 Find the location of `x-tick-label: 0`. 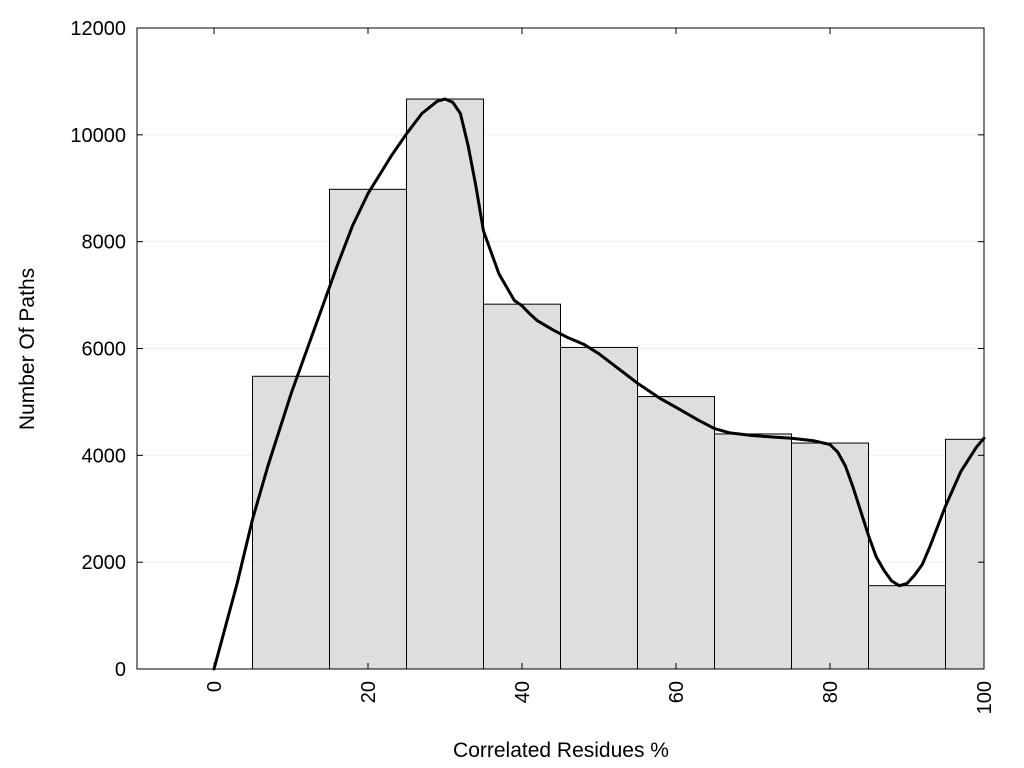

x-tick-label: 0 is located at coordinates (215, 686).